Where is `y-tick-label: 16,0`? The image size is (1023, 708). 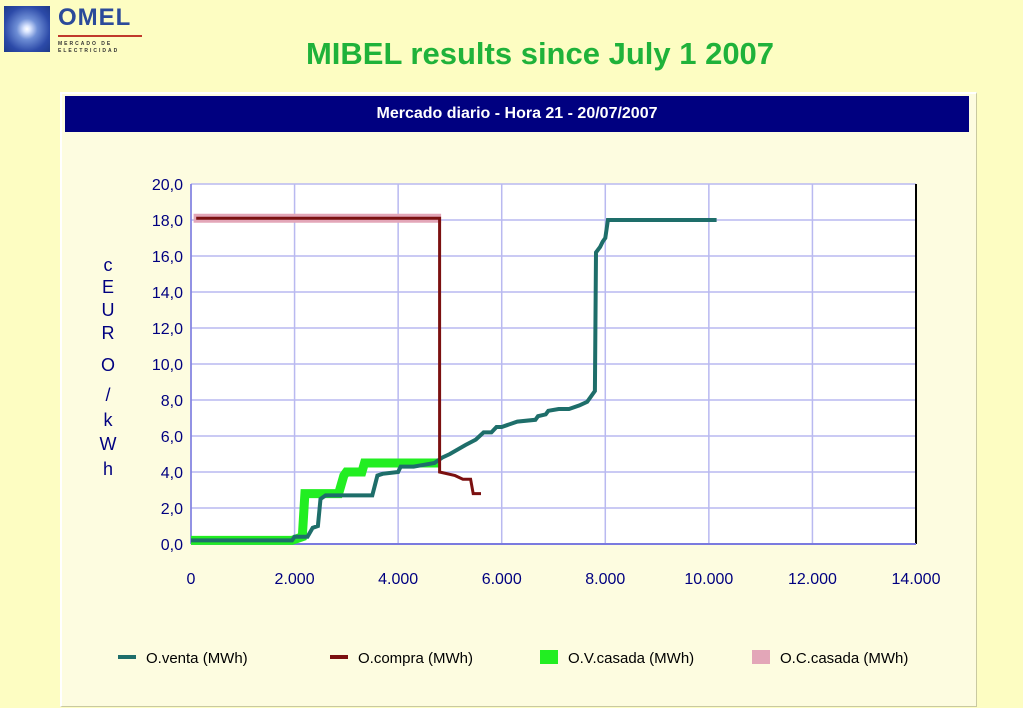 y-tick-label: 16,0 is located at coordinates (167, 257).